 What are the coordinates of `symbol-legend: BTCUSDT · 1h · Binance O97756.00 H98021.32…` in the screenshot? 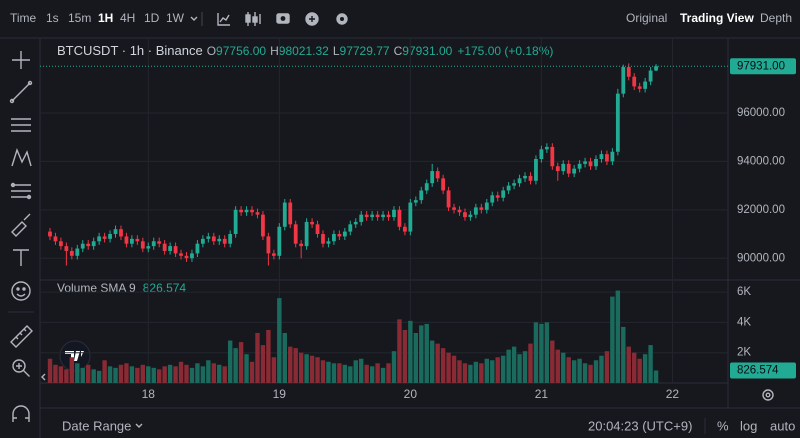 It's located at (305, 50).